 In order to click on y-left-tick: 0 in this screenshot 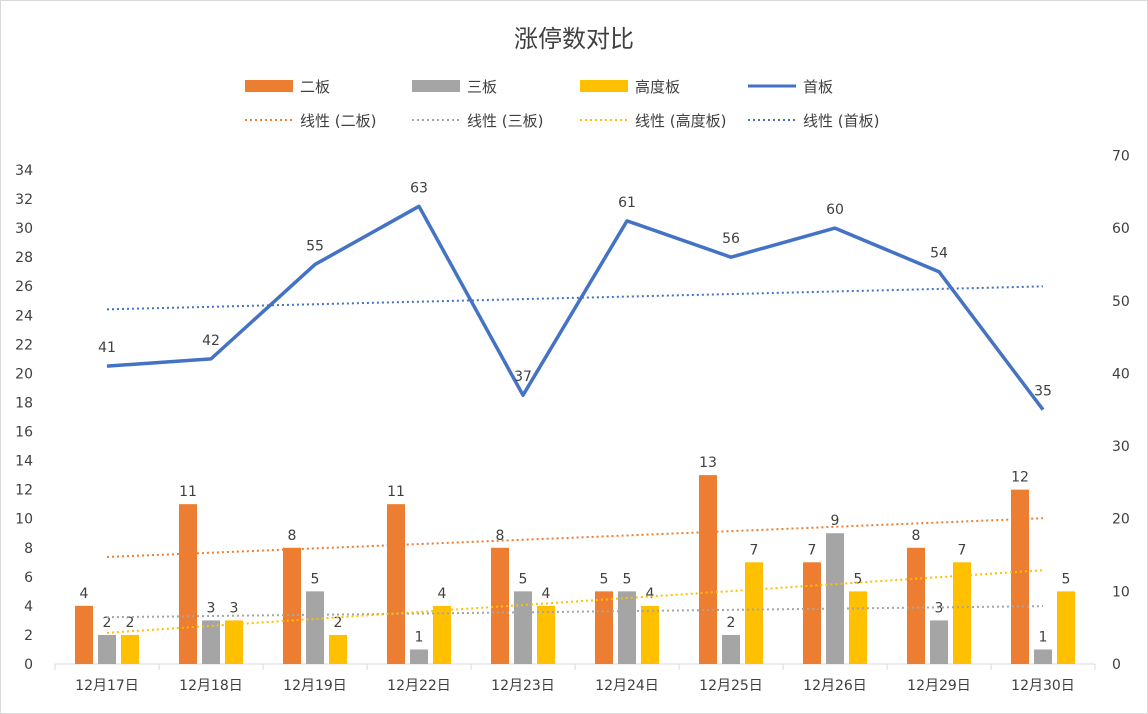, I will do `click(28, 665)`.